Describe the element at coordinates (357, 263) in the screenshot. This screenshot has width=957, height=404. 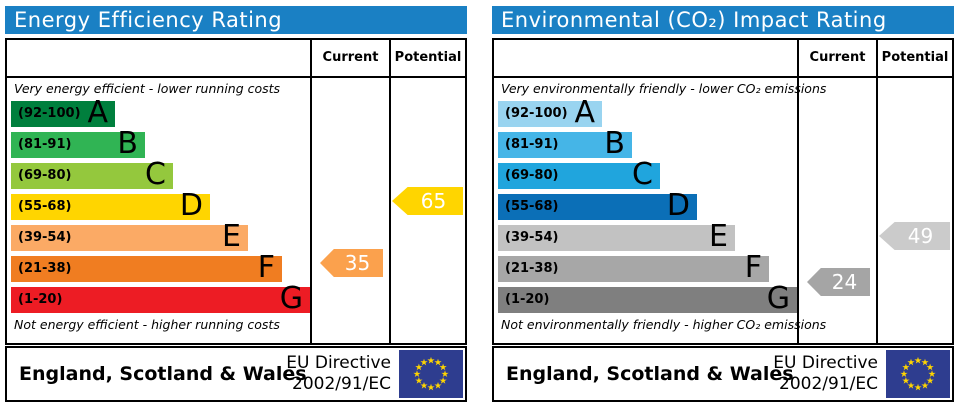
I see `current-rating-value: 35` at that location.